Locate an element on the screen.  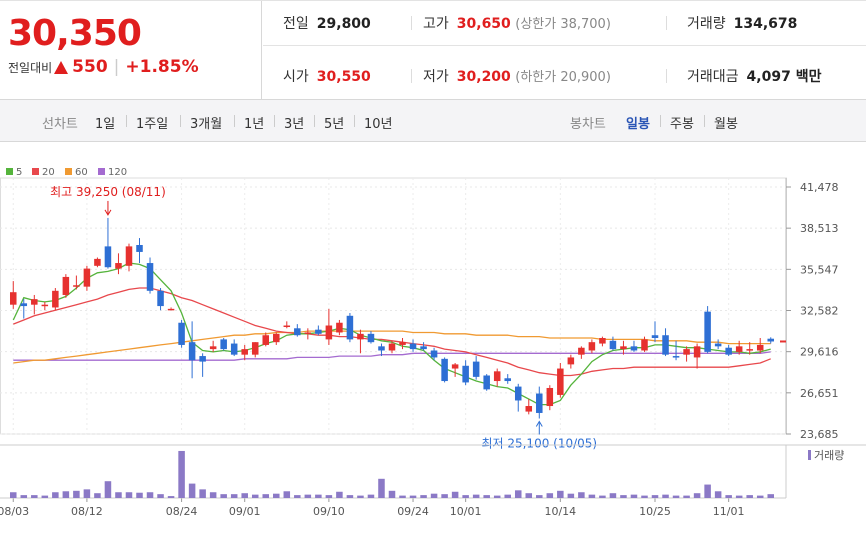
low-value: 30,200 is located at coordinates (483, 77).